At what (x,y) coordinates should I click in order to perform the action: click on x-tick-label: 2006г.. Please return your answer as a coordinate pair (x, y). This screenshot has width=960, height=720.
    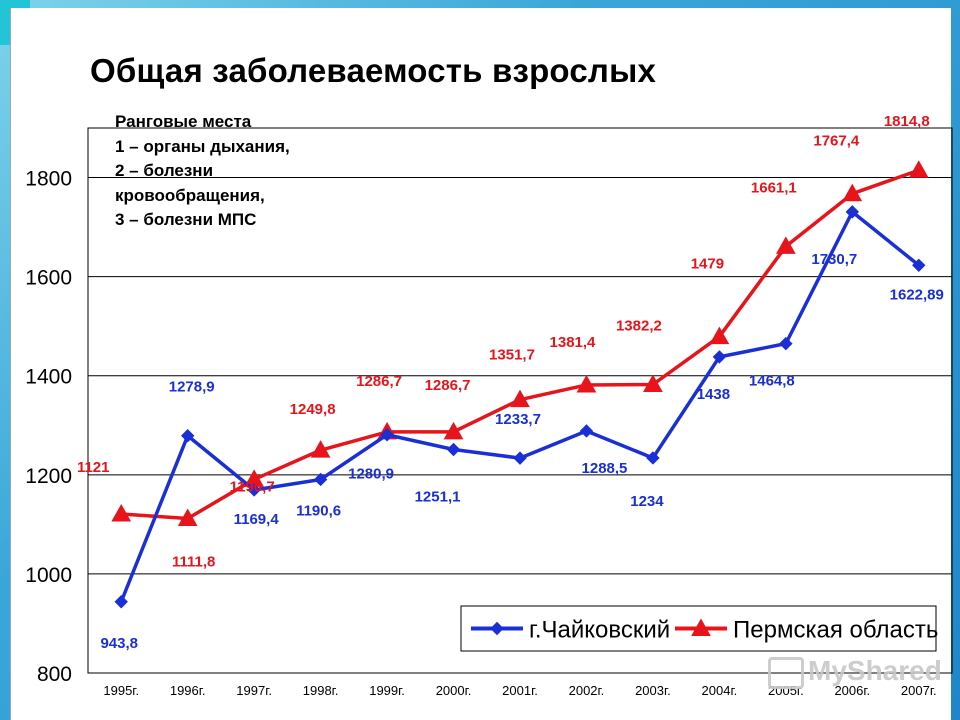
    Looking at the image, I should click on (852, 690).